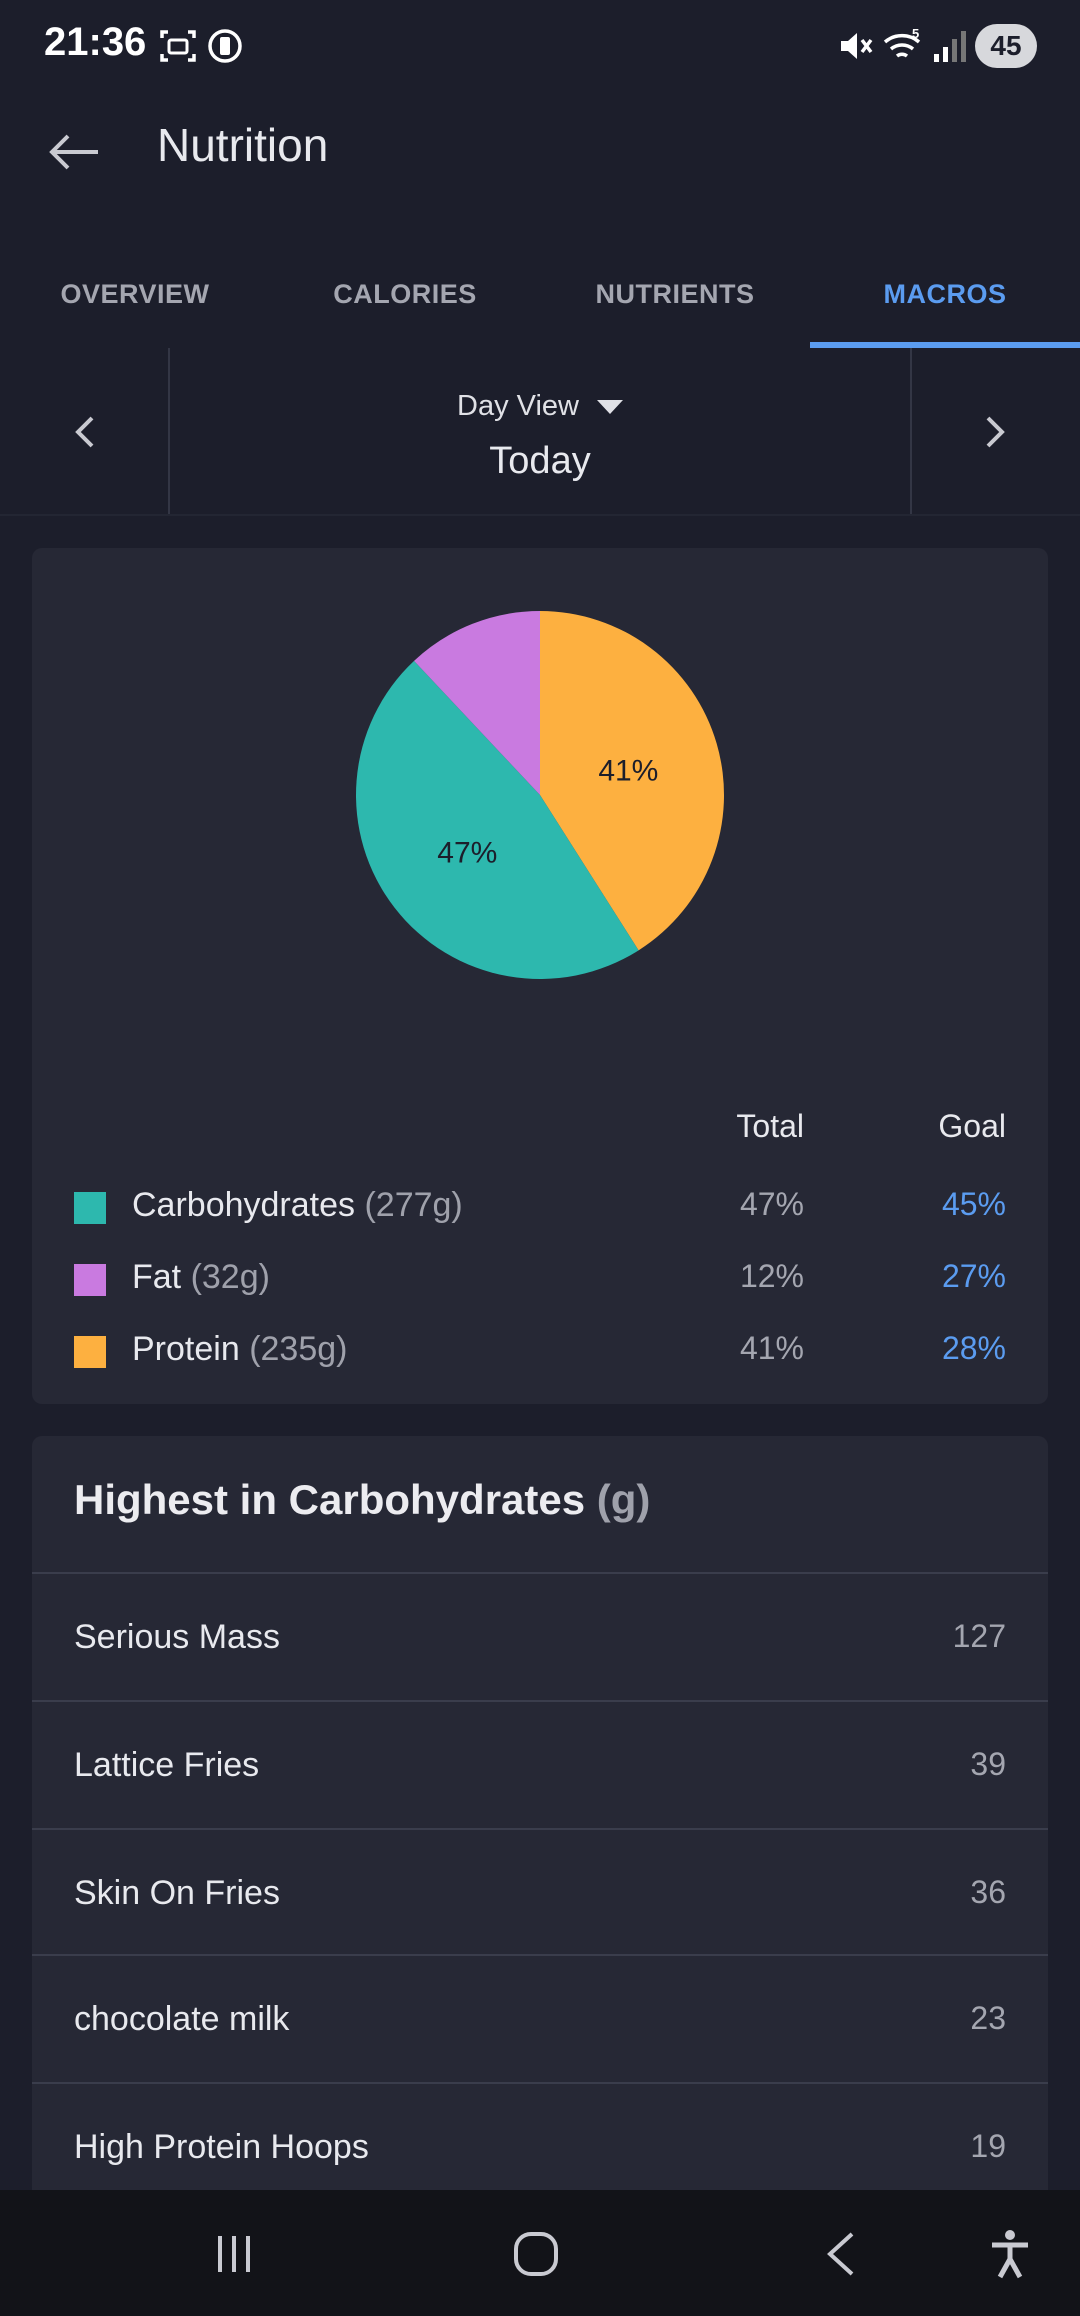 The height and width of the screenshot is (2316, 1080). I want to click on macro-goal: 27%, so click(973, 1276).